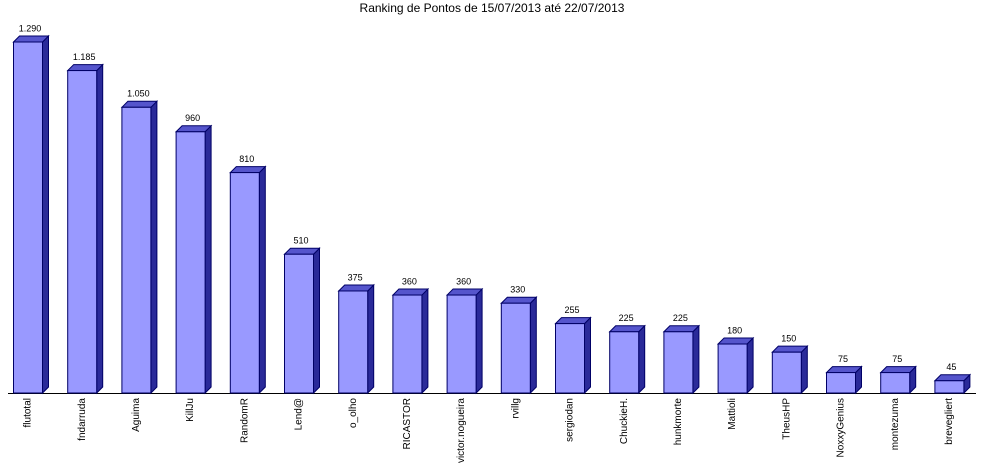 Image resolution: width=984 pixels, height=473 pixels. Describe the element at coordinates (895, 424) in the screenshot. I see `x-tick-label: montezuma` at that location.